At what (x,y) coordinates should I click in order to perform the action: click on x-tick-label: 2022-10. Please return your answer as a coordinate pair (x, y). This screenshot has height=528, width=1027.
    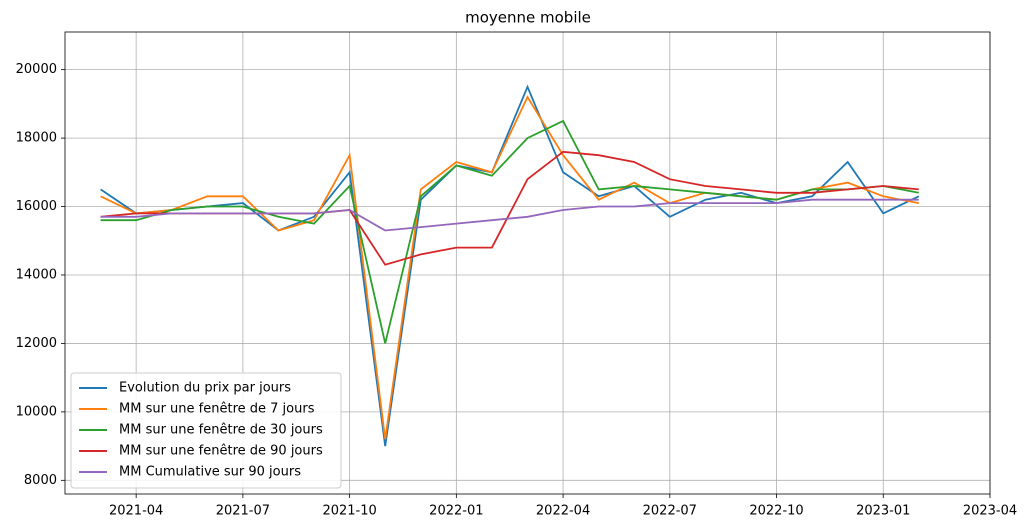
    Looking at the image, I should click on (776, 511).